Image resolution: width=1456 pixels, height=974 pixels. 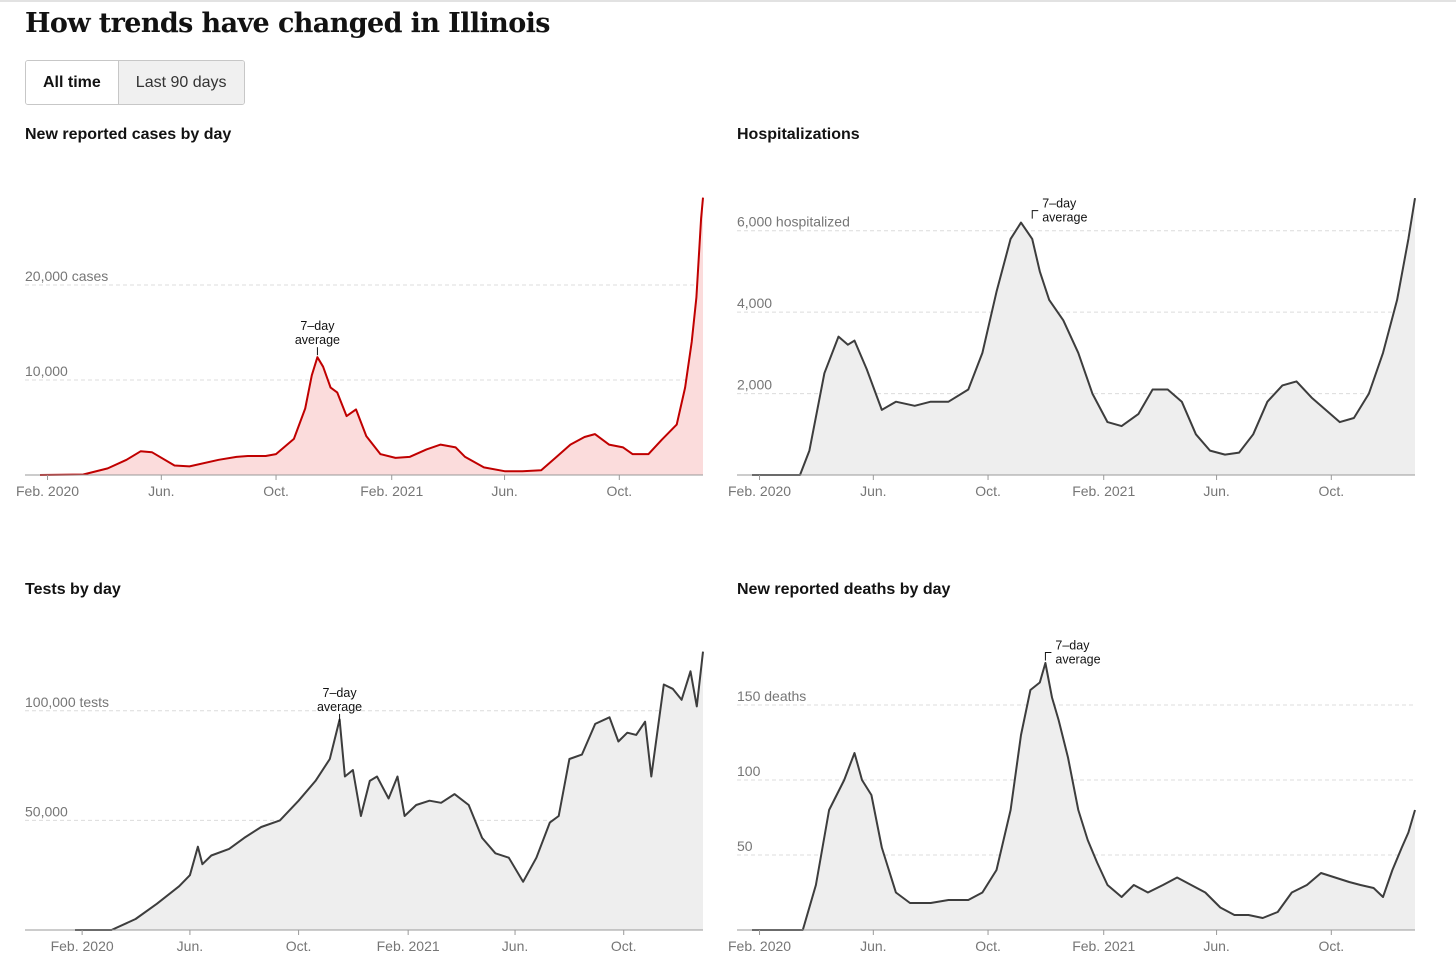 What do you see at coordinates (844, 589) in the screenshot?
I see `deaths-chart-title: New reported deaths by day` at bounding box center [844, 589].